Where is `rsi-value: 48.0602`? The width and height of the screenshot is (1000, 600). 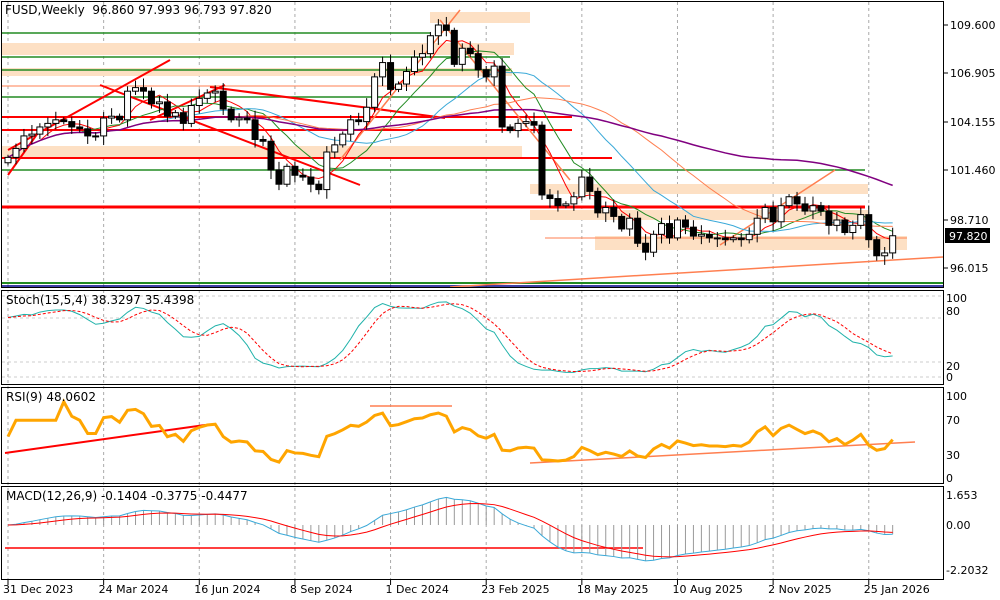
rsi-value: 48.0602 is located at coordinates (71, 397).